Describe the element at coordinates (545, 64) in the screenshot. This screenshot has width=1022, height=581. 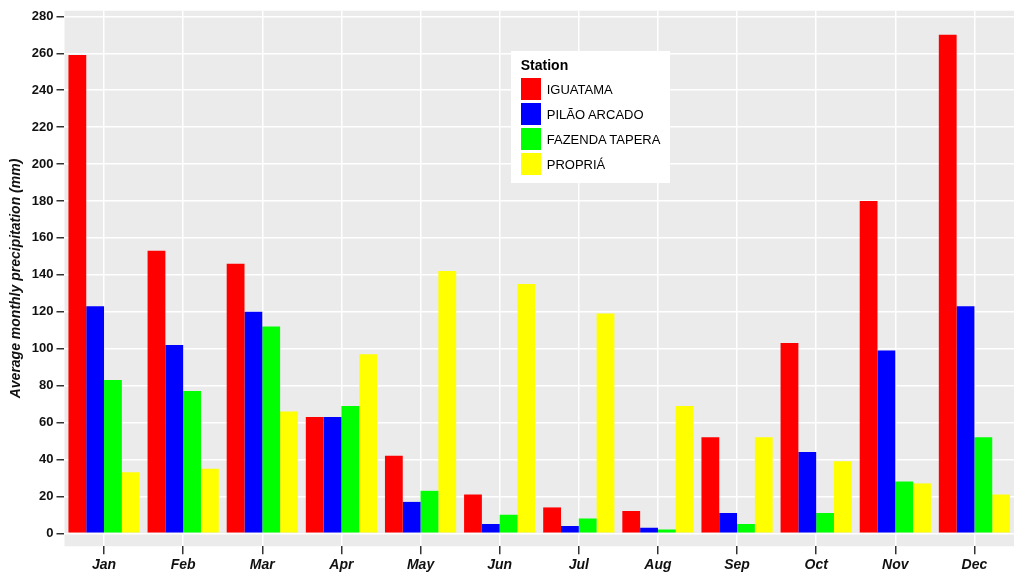
I see `legend-title: Station` at that location.